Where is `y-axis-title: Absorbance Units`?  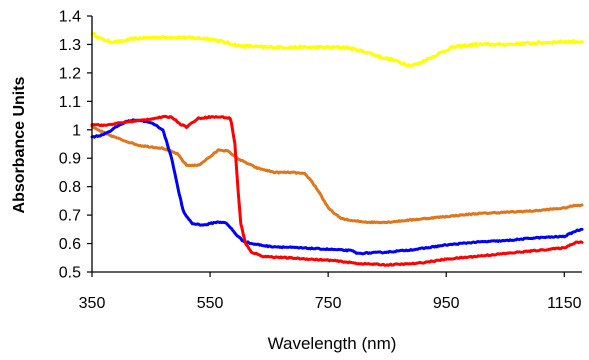 y-axis-title: Absorbance Units is located at coordinates (19, 144).